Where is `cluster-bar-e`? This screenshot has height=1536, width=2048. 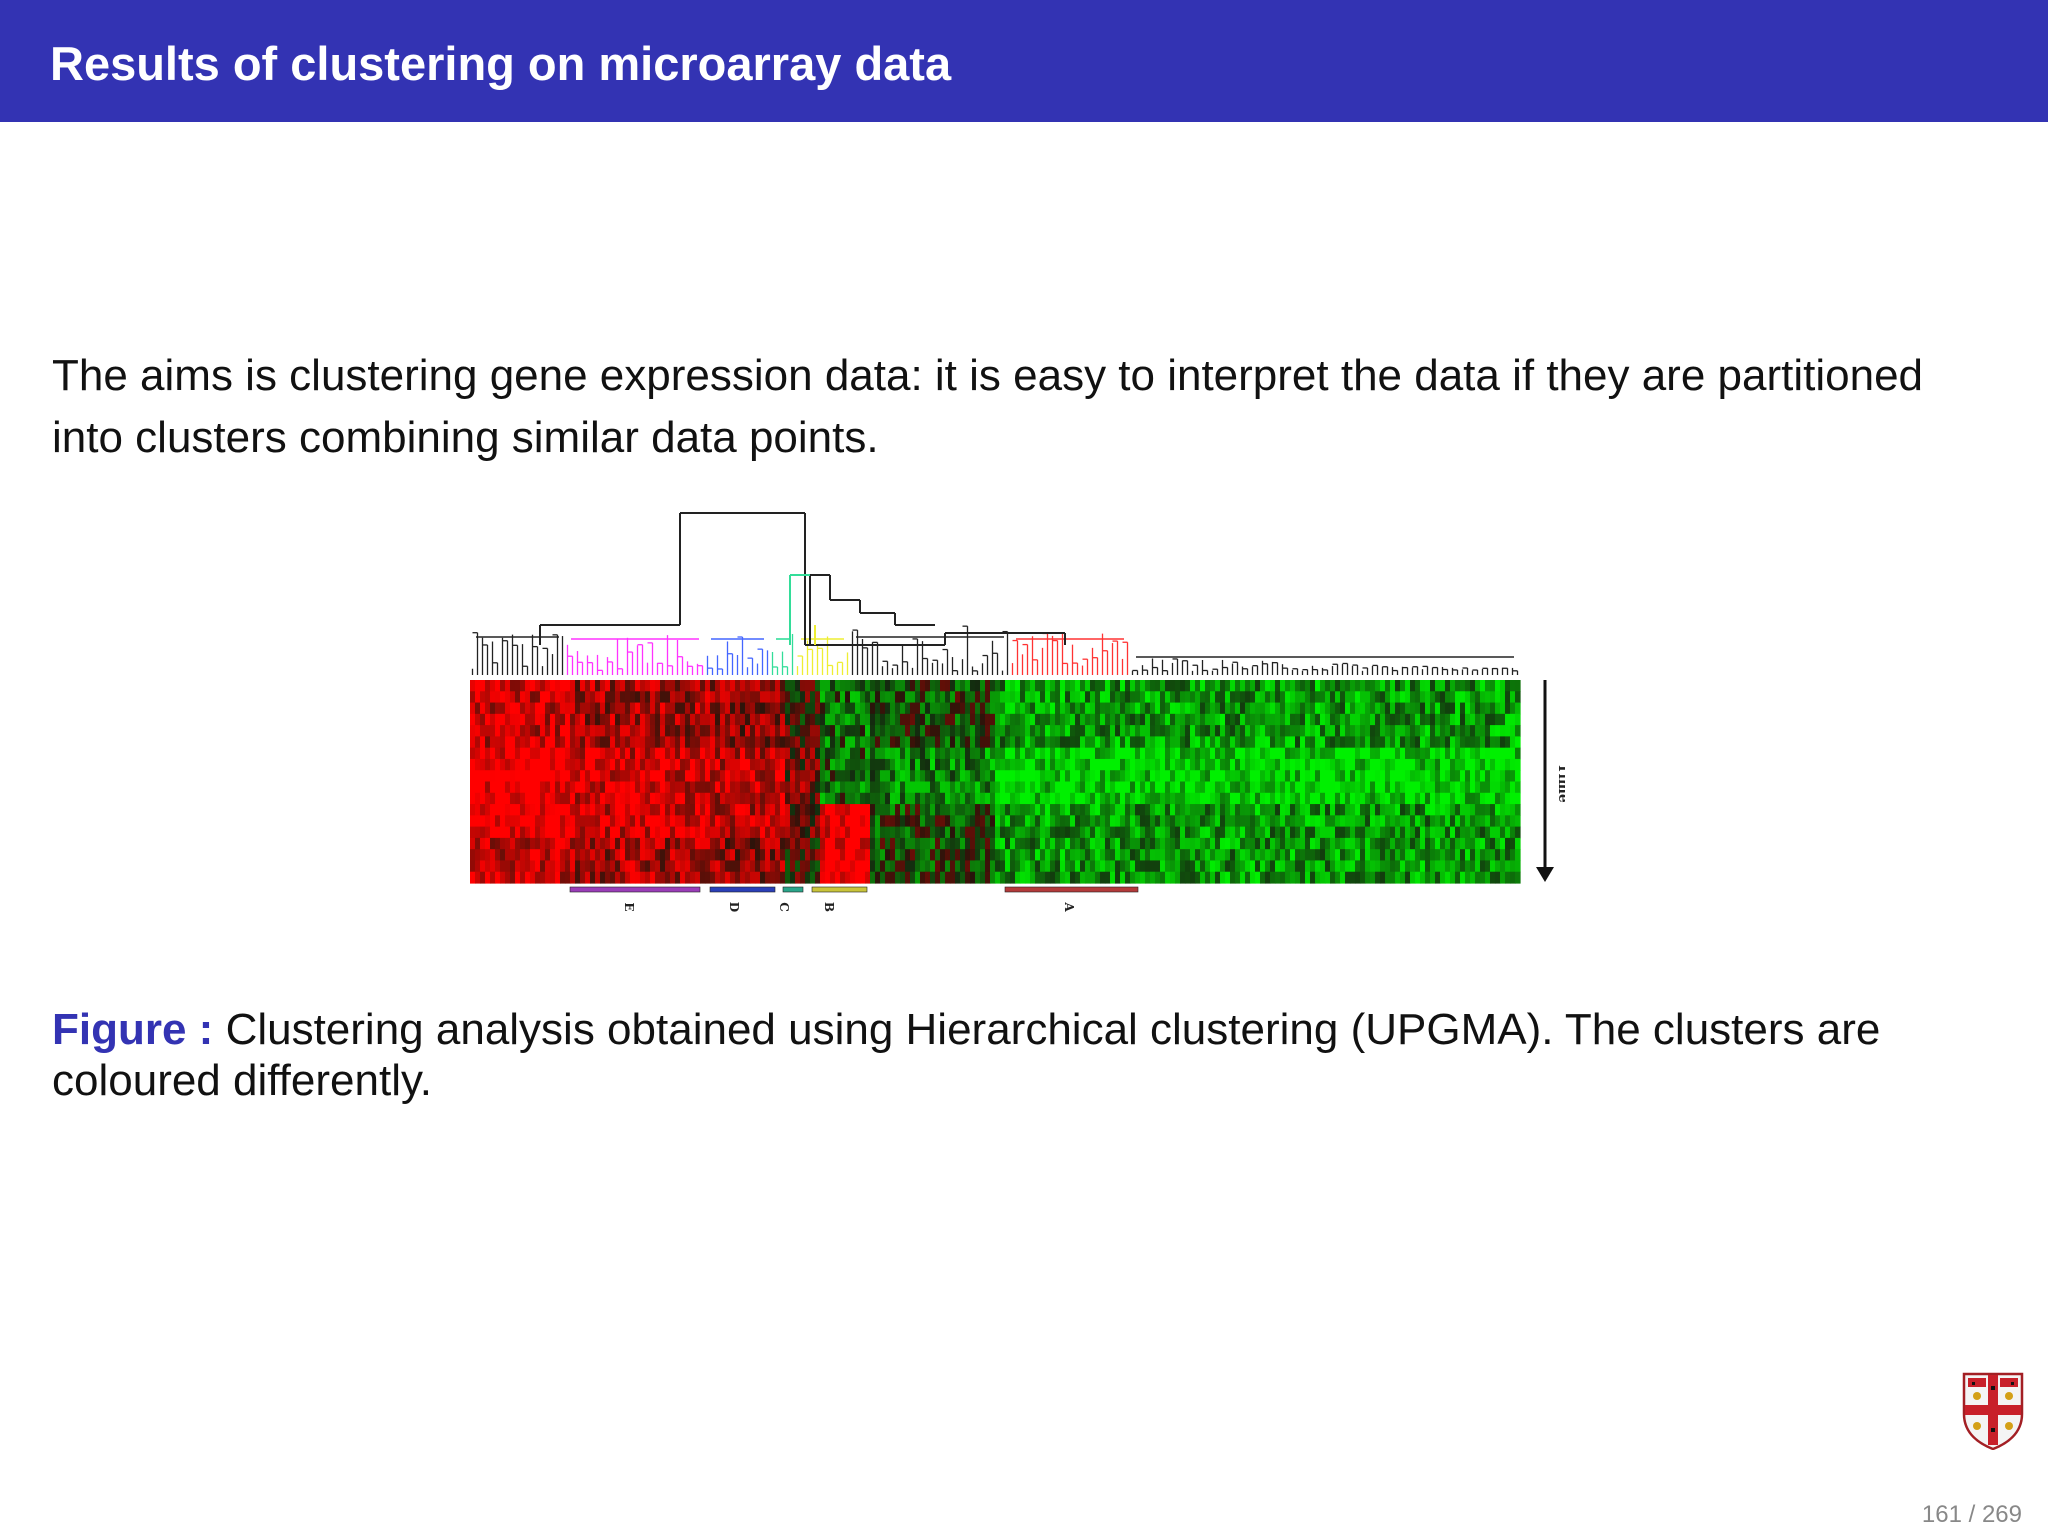 cluster-bar-e is located at coordinates (635, 889).